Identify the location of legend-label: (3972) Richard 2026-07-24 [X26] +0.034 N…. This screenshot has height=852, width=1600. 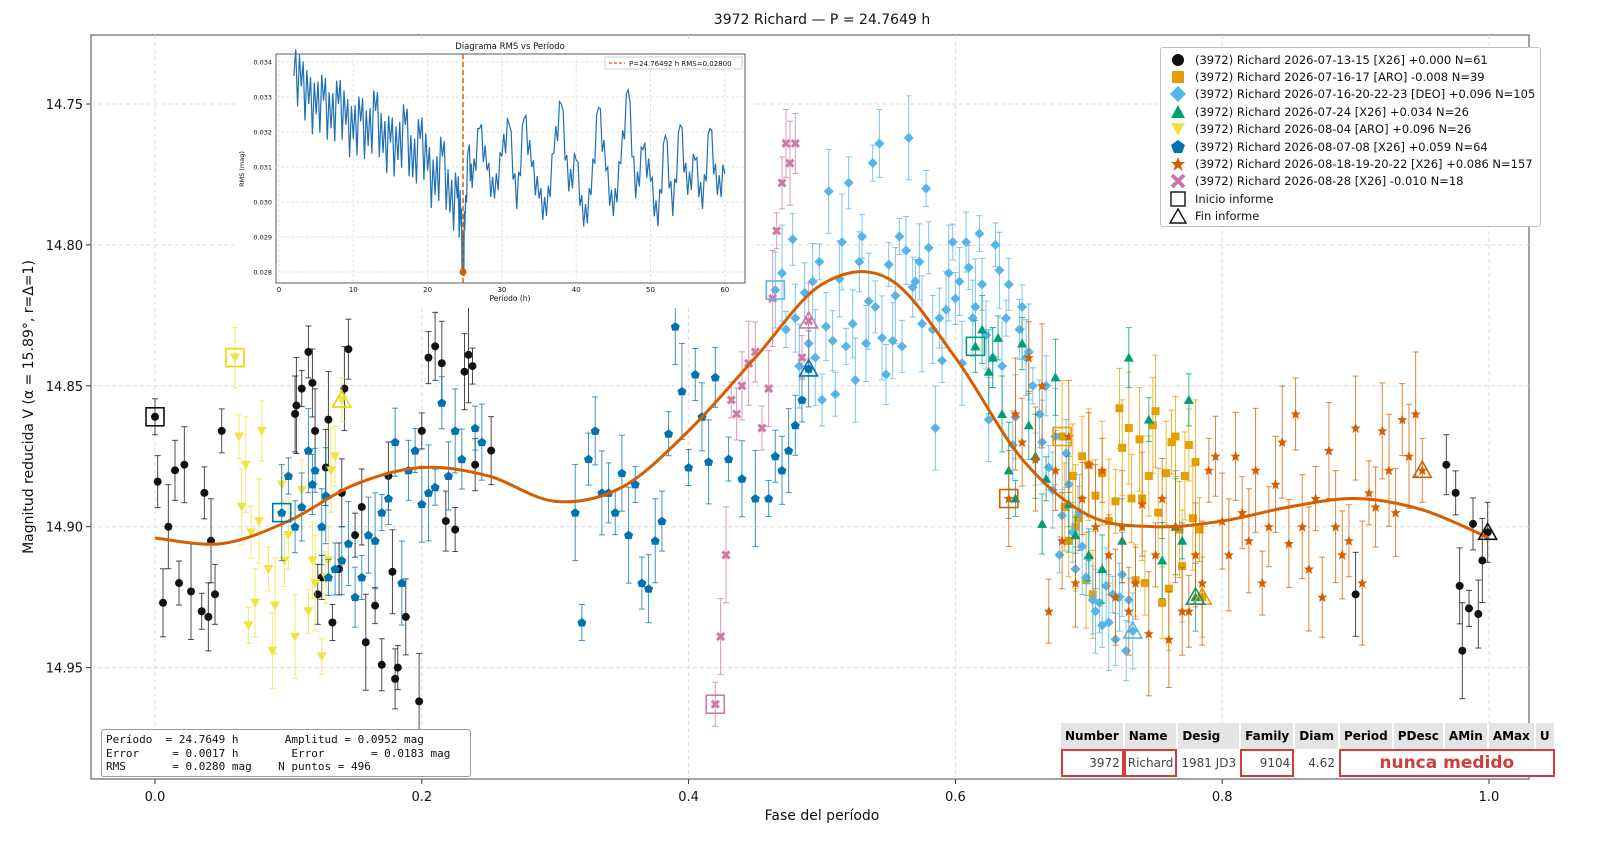
(1332, 111).